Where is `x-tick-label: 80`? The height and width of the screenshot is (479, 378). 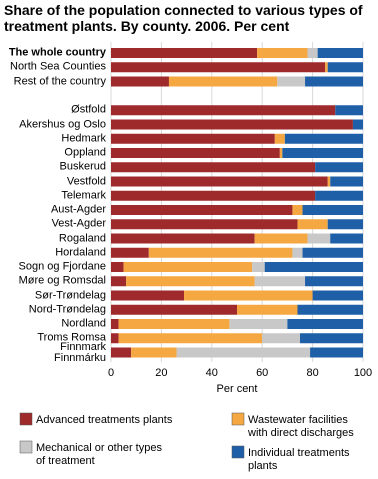
x-tick-label: 80 is located at coordinates (312, 373).